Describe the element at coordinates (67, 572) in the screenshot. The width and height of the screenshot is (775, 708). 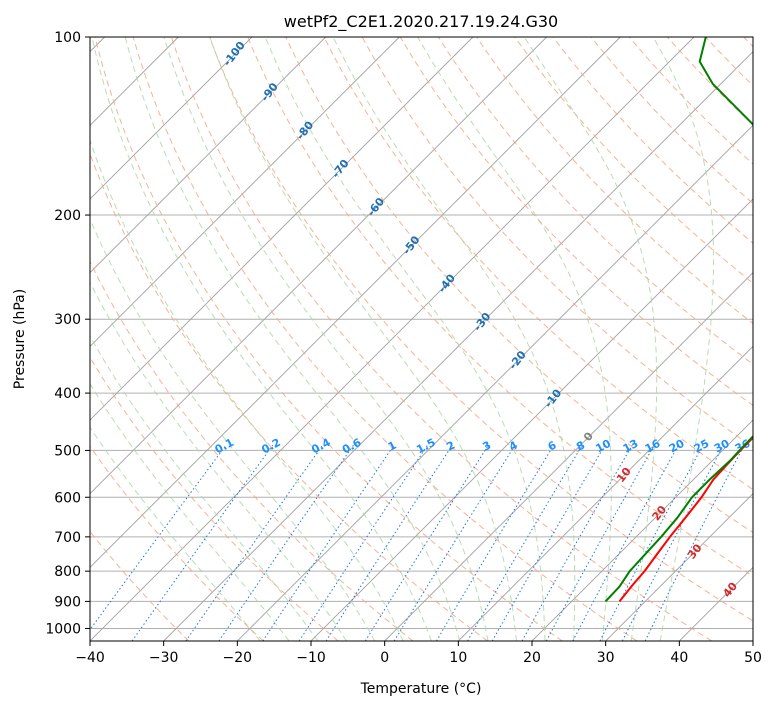
I see `y-tick-label: 800` at that location.